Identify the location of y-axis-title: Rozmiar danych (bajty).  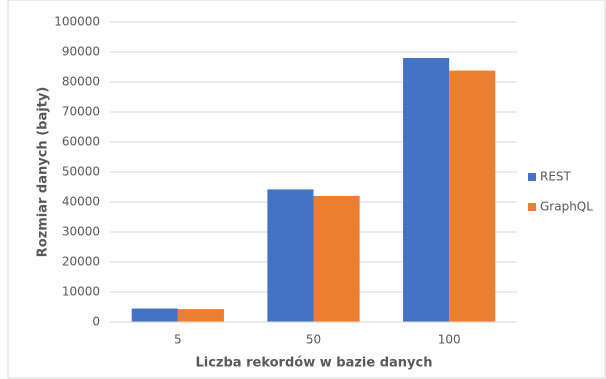
(43, 172).